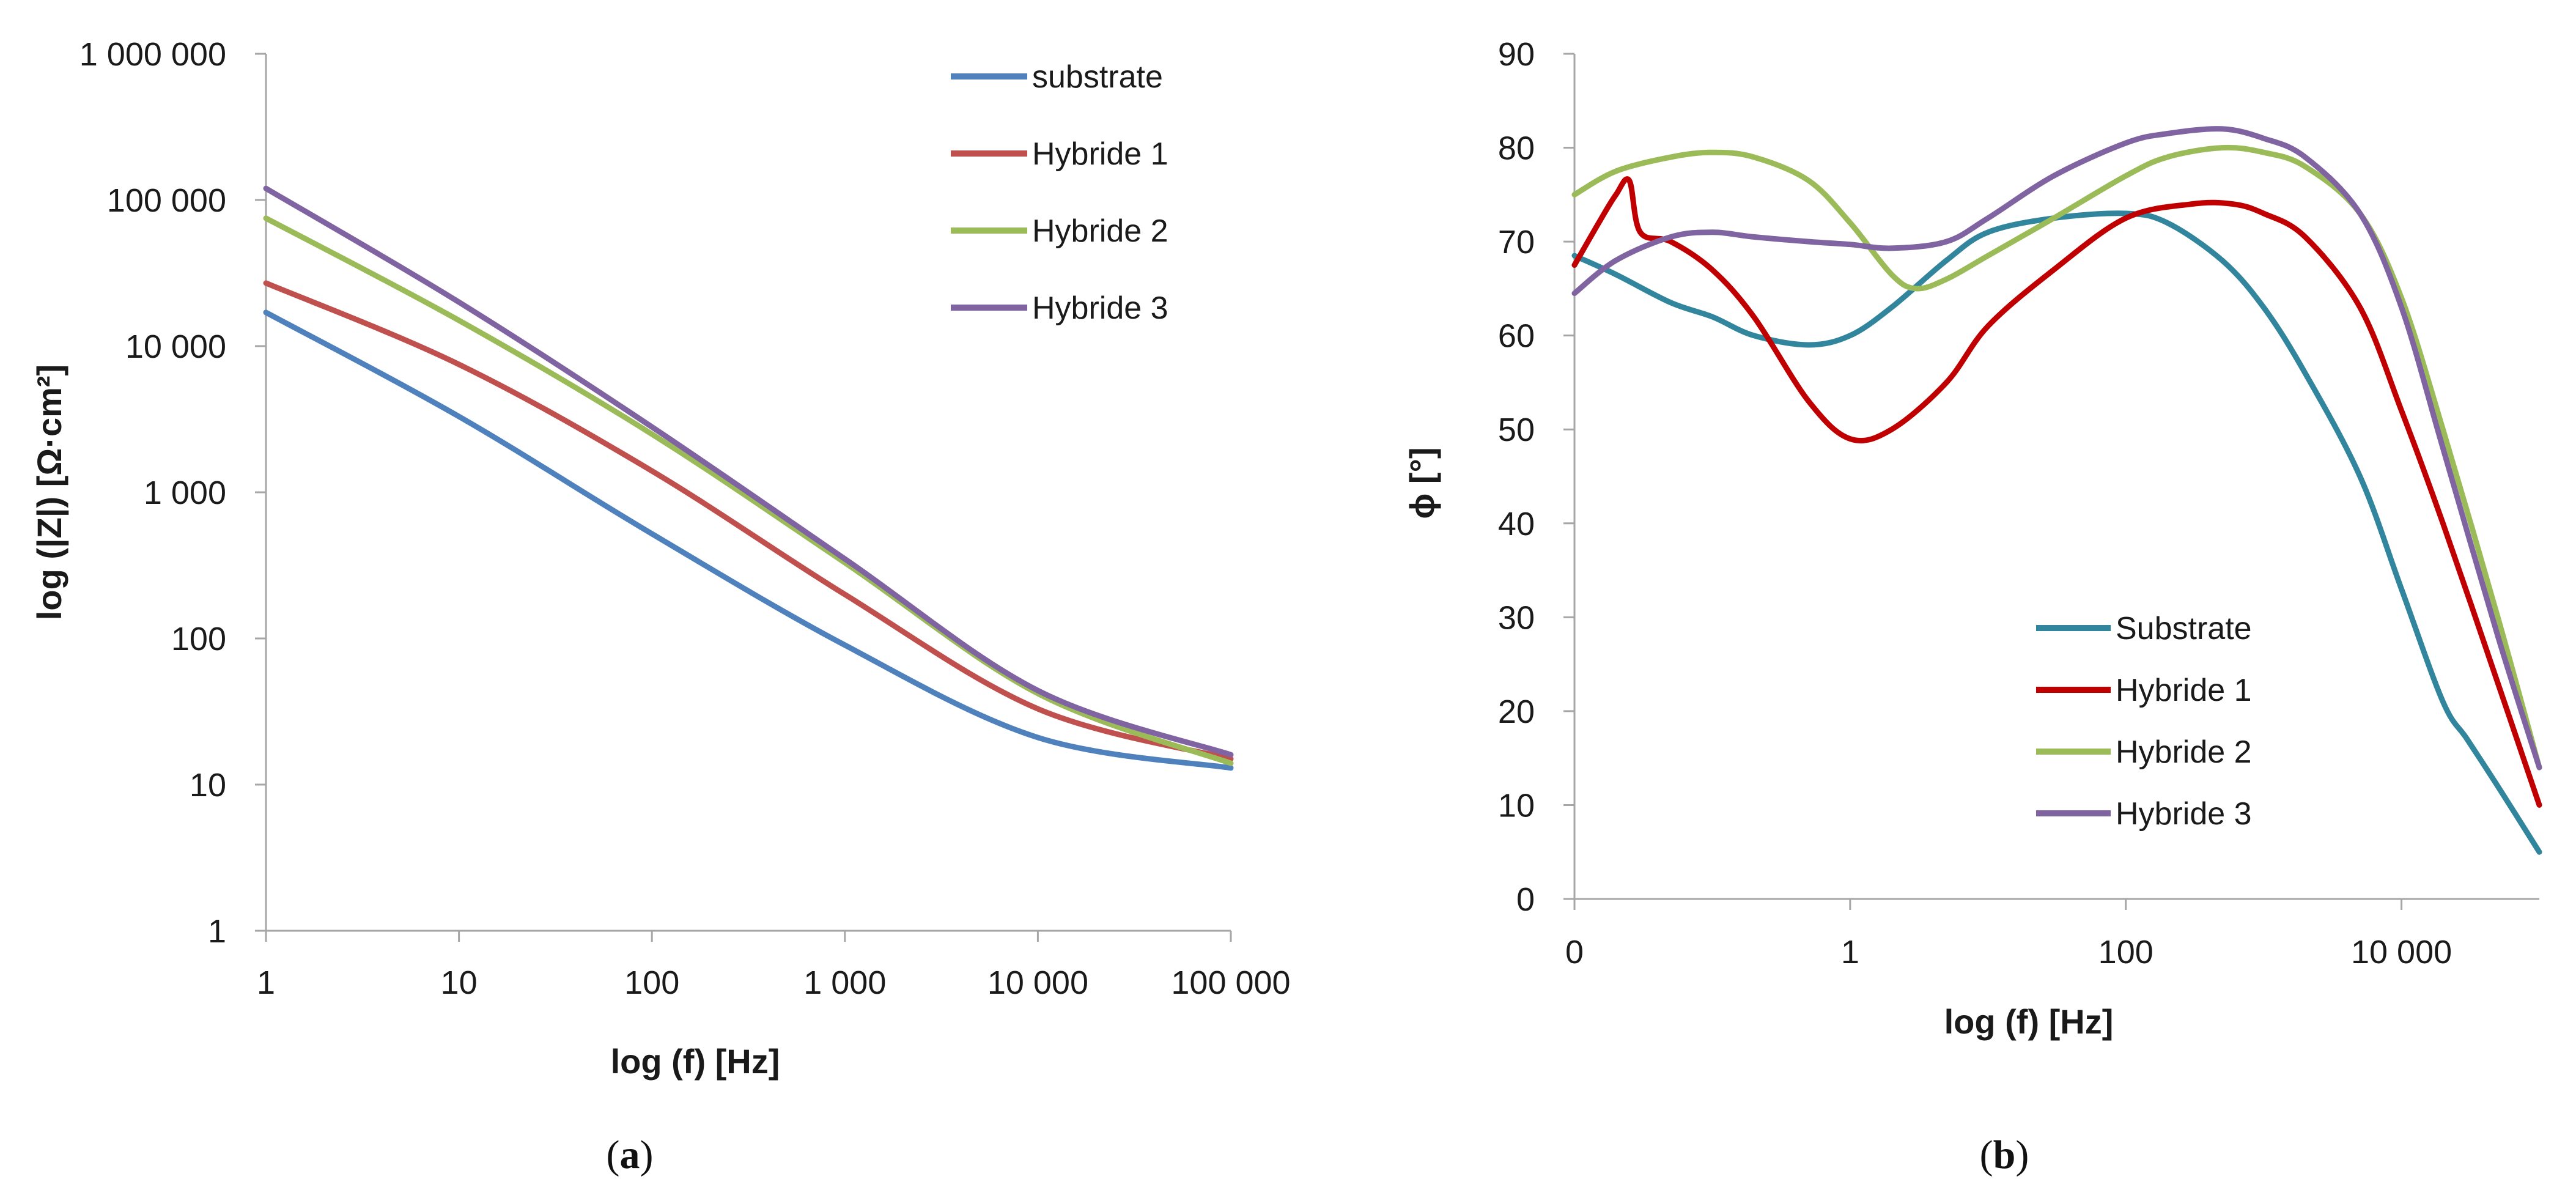  Describe the element at coordinates (1422, 483) in the screenshot. I see `y-axis-title: ϕ [°]` at that location.